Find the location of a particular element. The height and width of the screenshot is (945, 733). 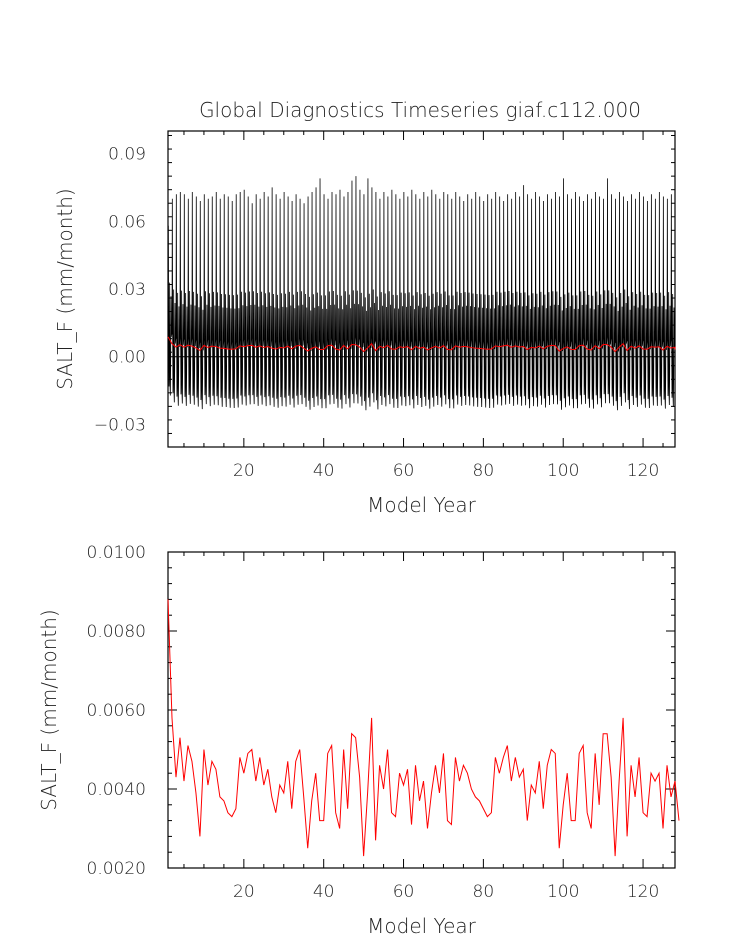

y-tick-label: 0.06 is located at coordinates (127, 222).